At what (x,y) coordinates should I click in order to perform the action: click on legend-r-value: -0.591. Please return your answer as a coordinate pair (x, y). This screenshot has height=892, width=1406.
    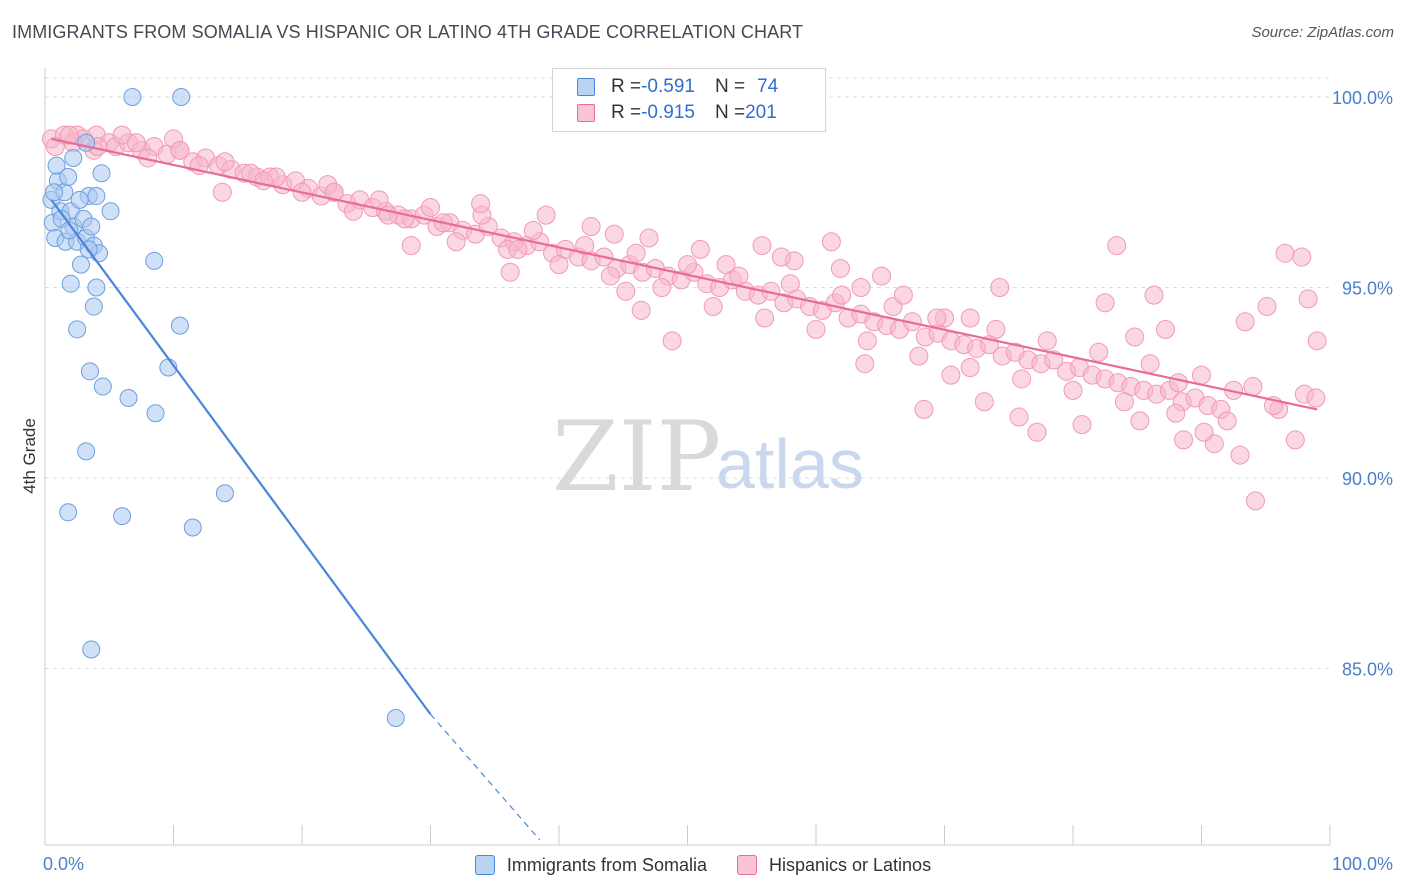
    Looking at the image, I should click on (668, 86).